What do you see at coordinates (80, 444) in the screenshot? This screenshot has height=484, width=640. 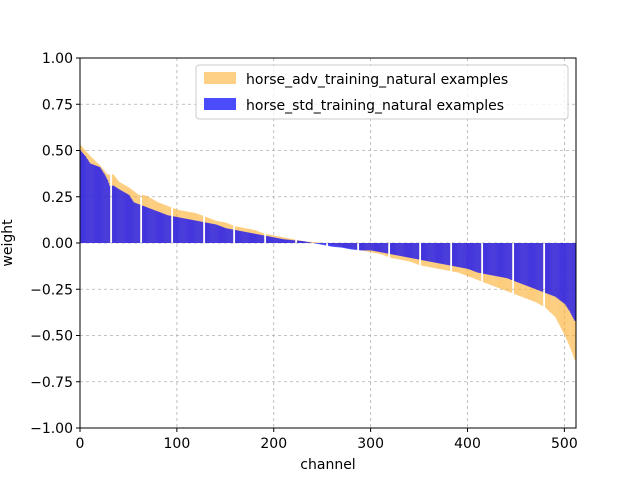 I see `x-tick-label: 0` at bounding box center [80, 444].